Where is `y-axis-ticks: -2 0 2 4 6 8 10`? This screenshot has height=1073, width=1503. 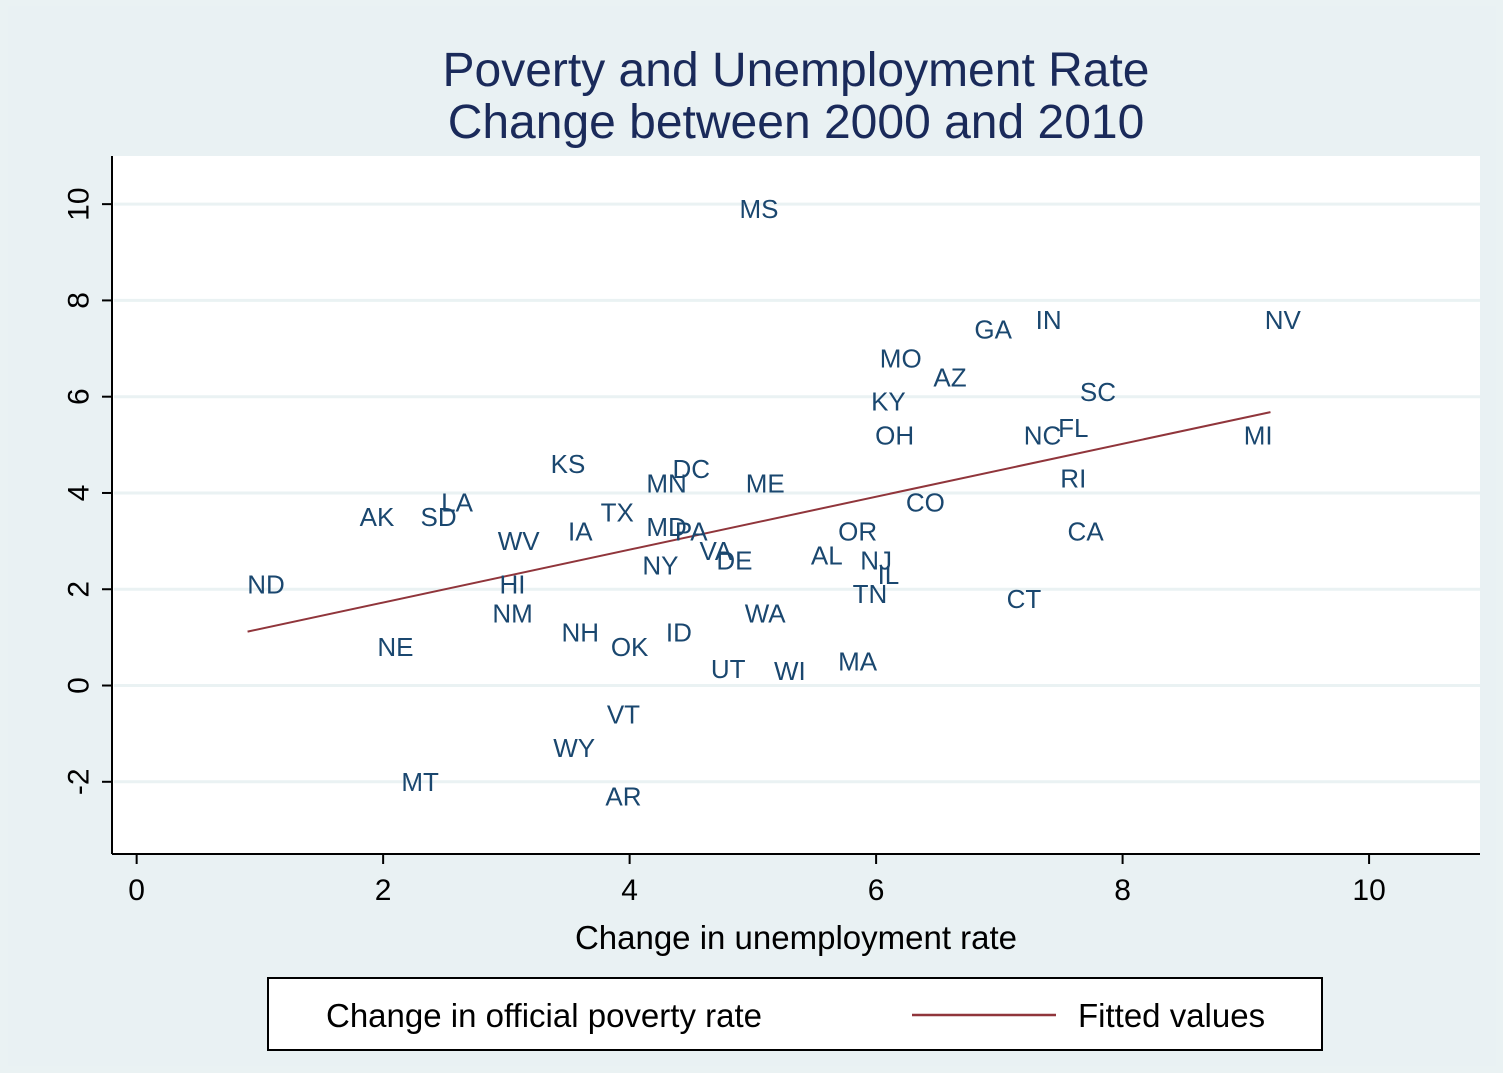
y-axis-ticks: -2 0 2 4 6 8 10 is located at coordinates (87, 491).